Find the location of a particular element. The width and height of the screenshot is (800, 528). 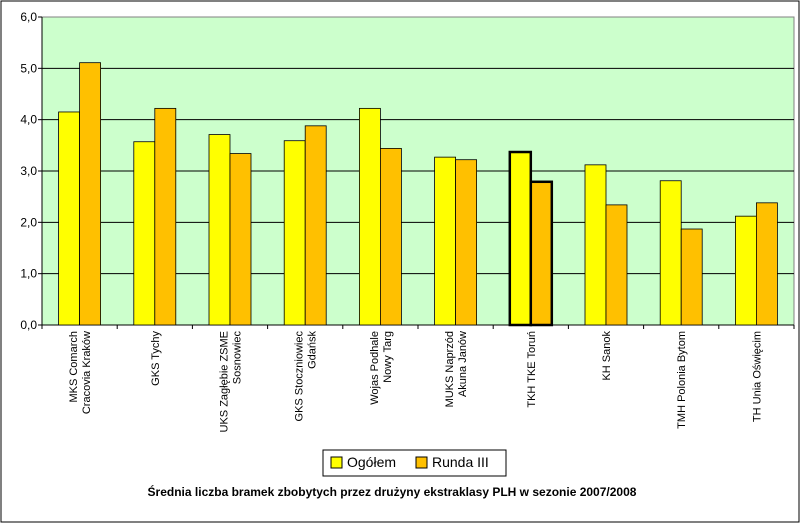

y-tick-label: 3,0 is located at coordinates (28, 171).